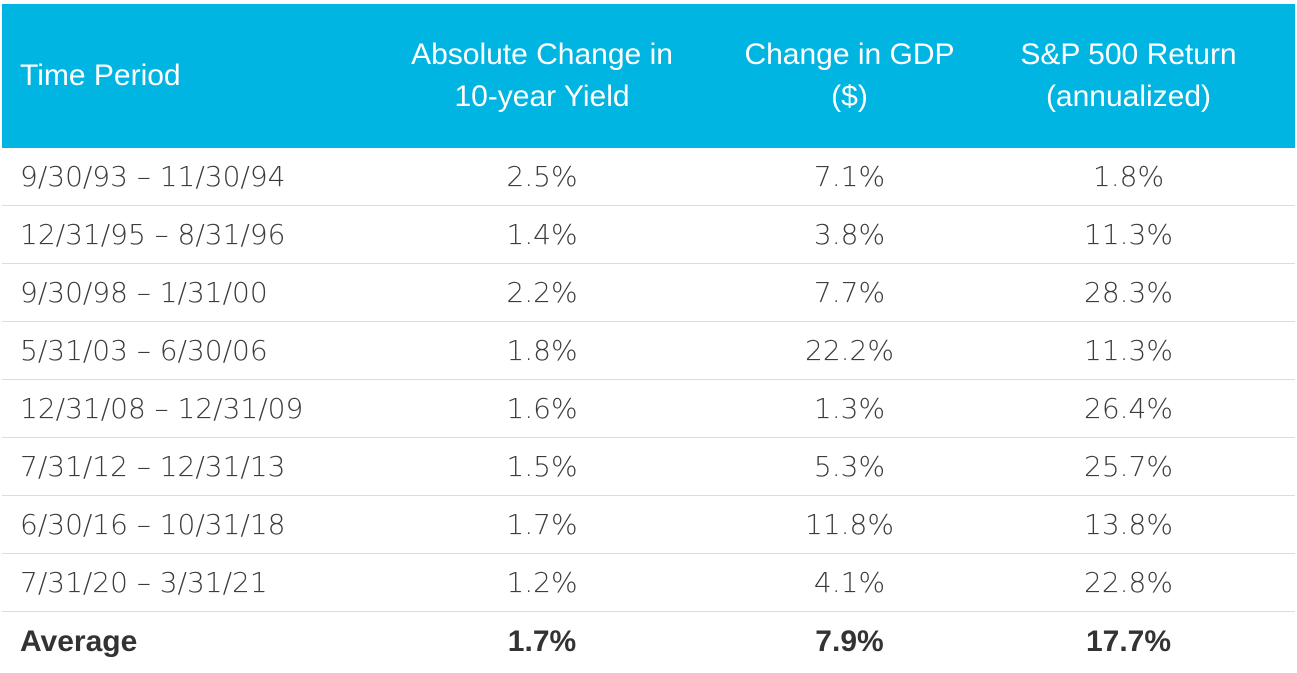 The height and width of the screenshot is (673, 1297). What do you see at coordinates (144, 350) in the screenshot?
I see `cell-period: 5/31/03 – 6/30/06` at bounding box center [144, 350].